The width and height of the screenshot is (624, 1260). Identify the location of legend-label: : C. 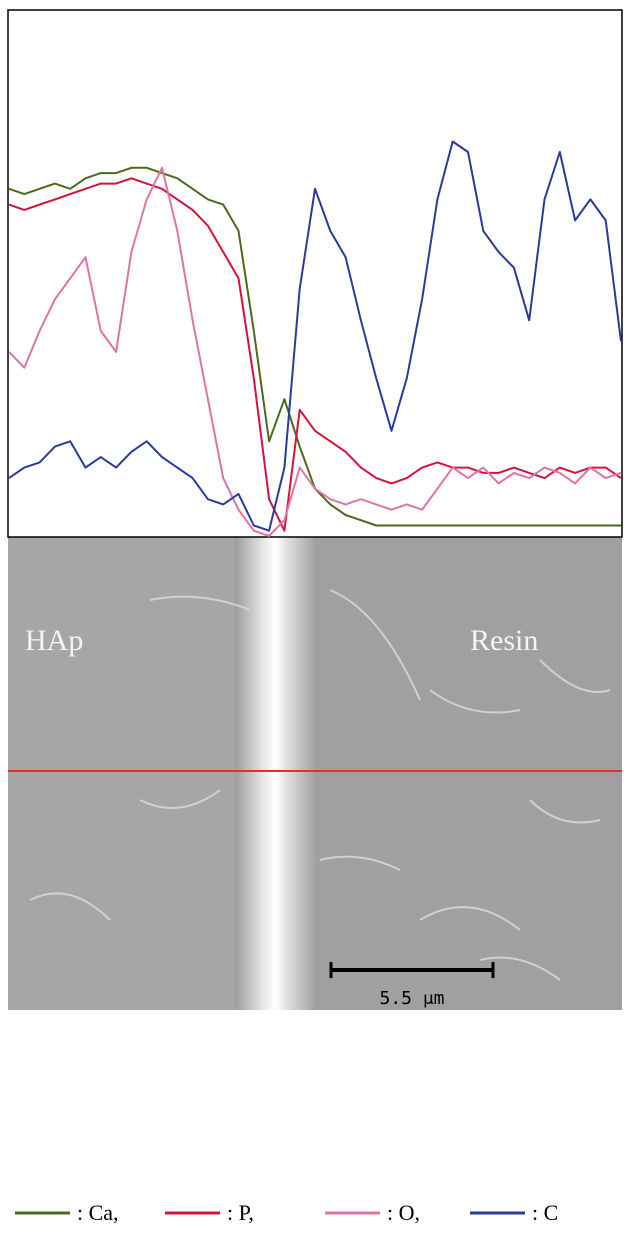
(545, 1212).